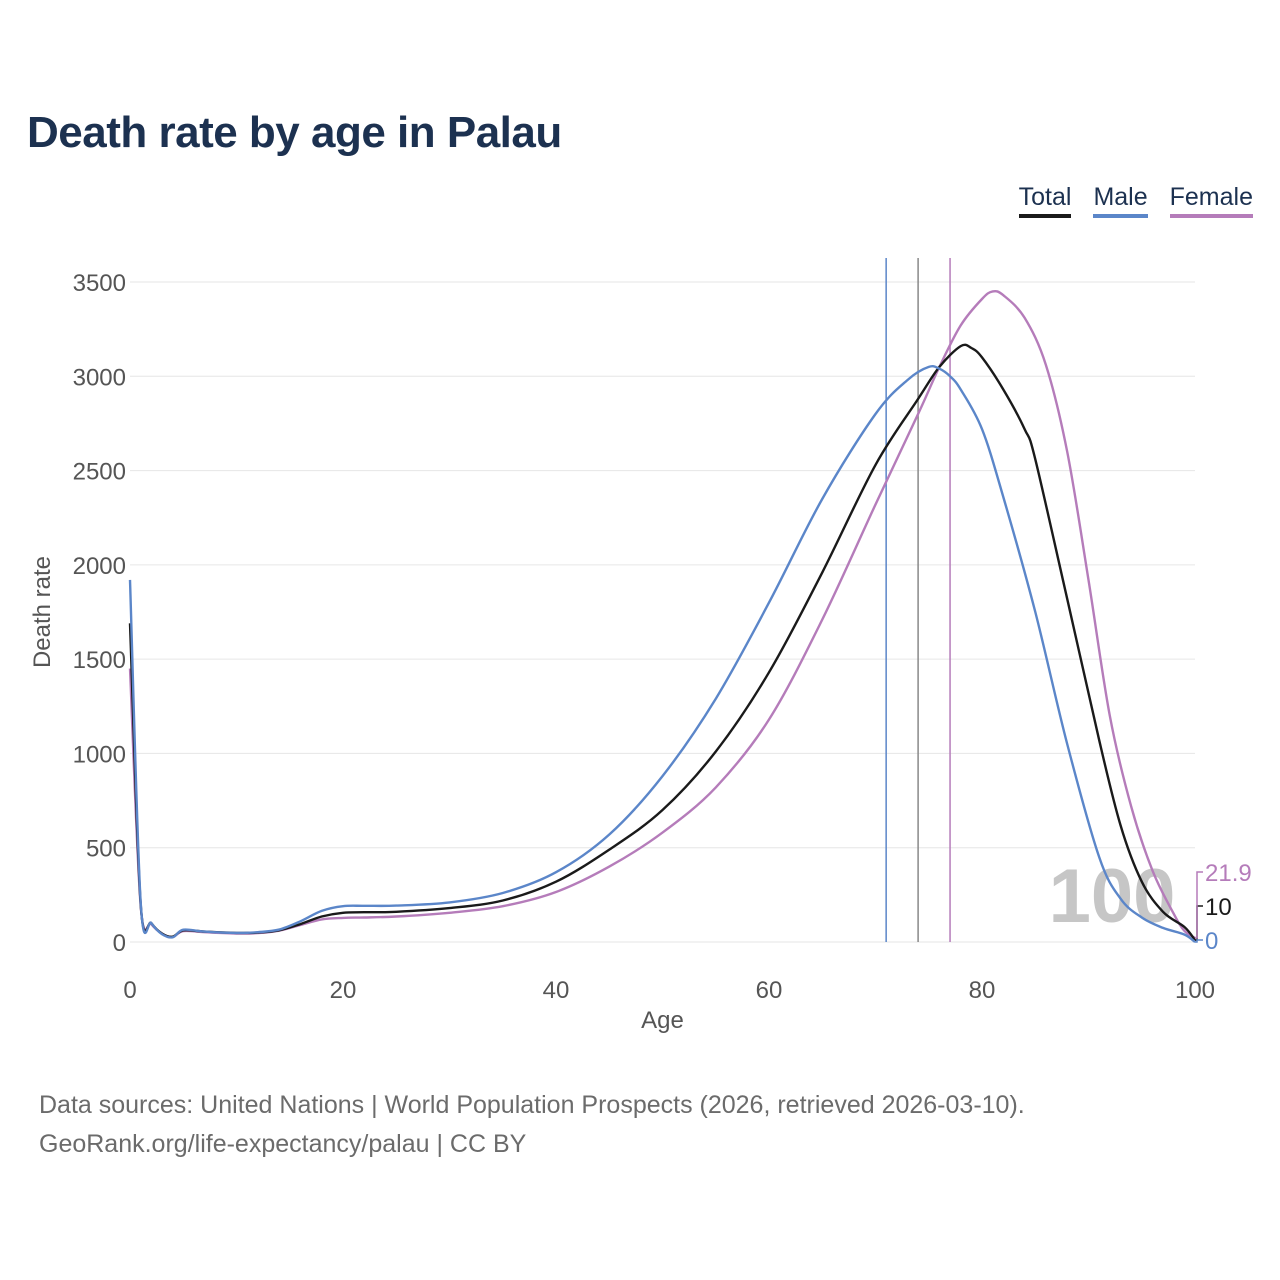 The image size is (1280, 1280). I want to click on end-label-female: 21.9, so click(1228, 873).